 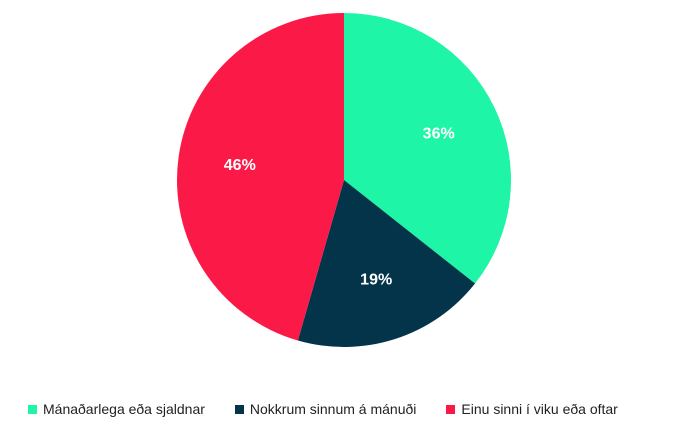 What do you see at coordinates (124, 409) in the screenshot?
I see `legend-label-monthly: Mánaðarlega eða sjaldnar` at bounding box center [124, 409].